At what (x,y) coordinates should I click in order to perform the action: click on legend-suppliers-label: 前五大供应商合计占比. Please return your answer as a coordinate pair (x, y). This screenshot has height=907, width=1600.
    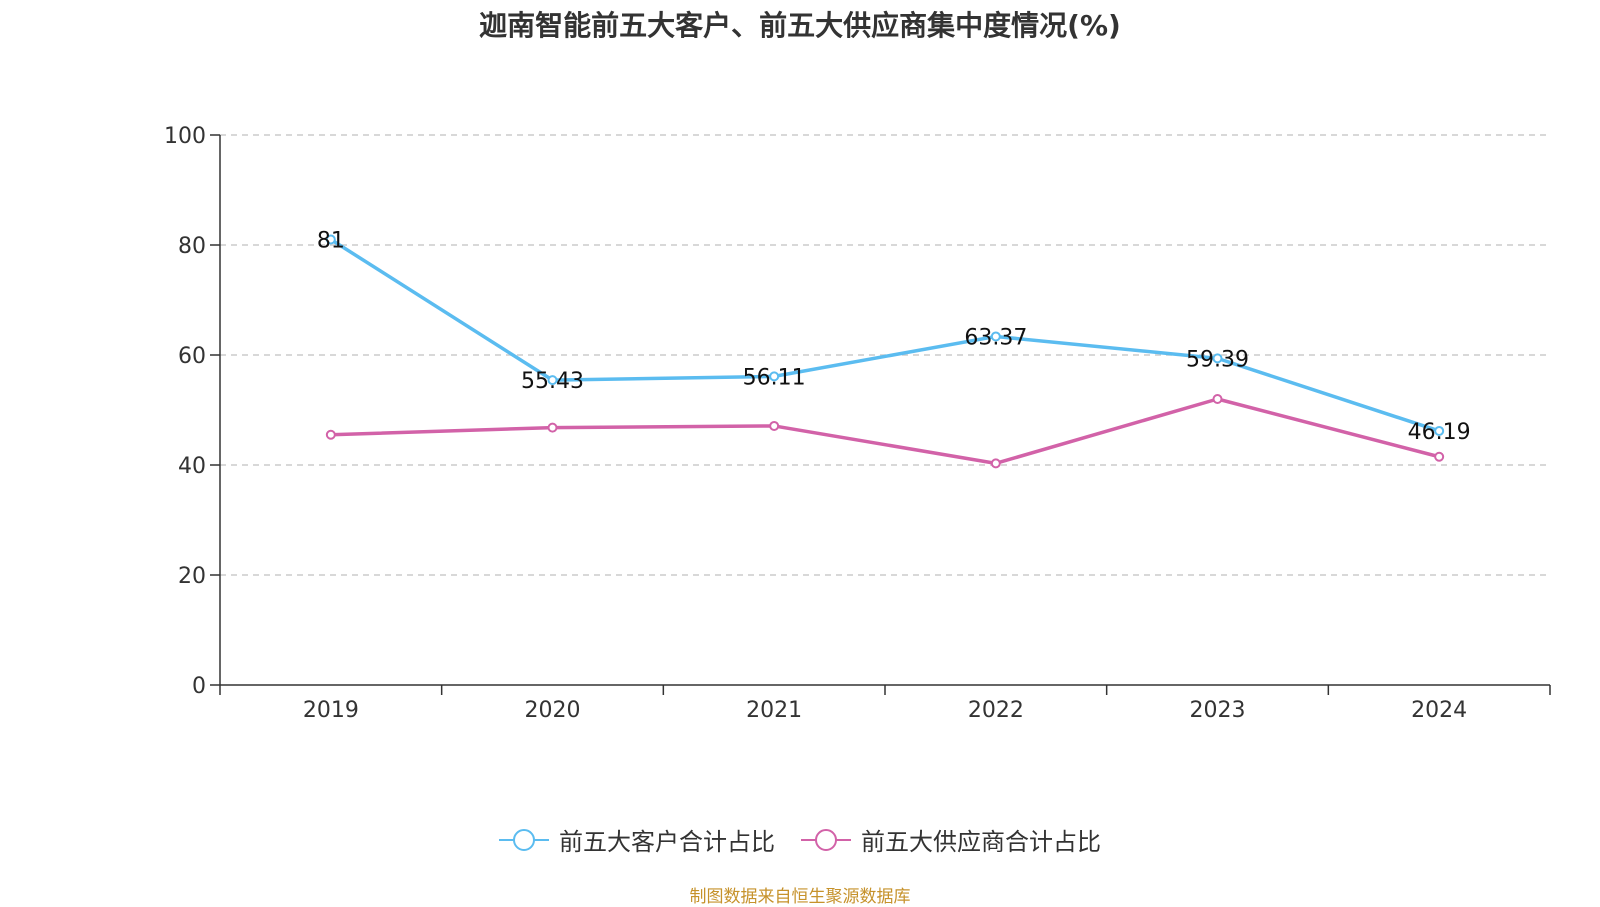
    Looking at the image, I should click on (981, 842).